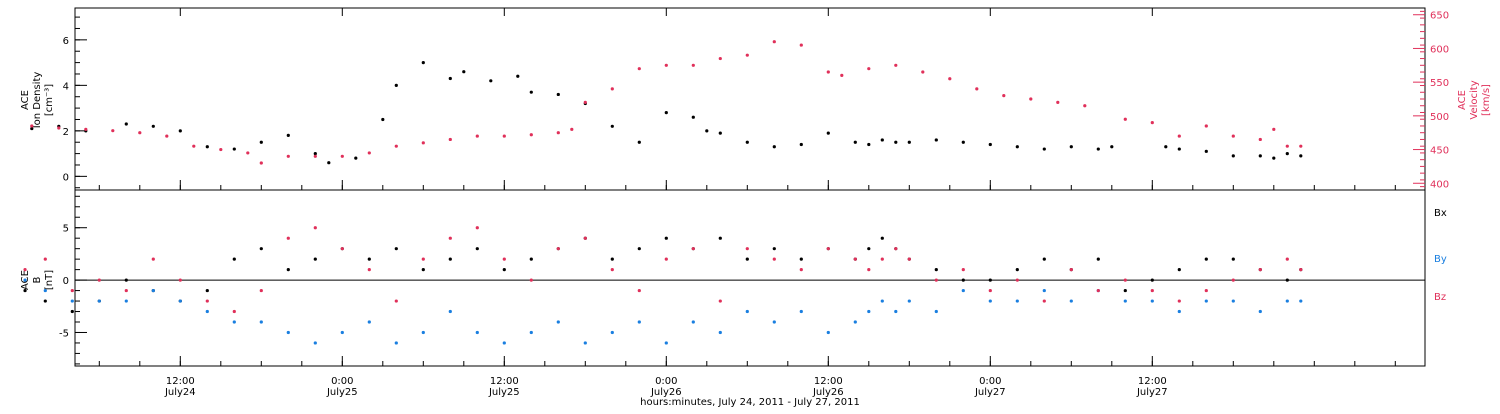  I want to click on bottom-left-tick-label: -5, so click(64, 333).